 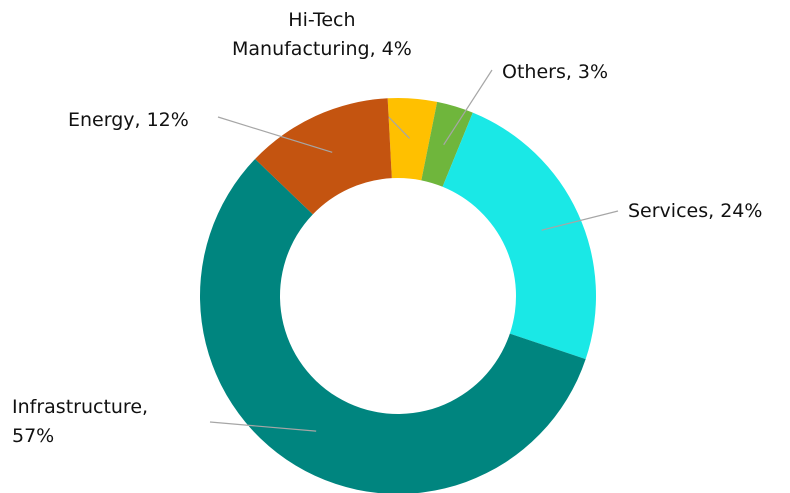 What do you see at coordinates (80, 421) in the screenshot?
I see `data-label: Infrastructure, 57%` at bounding box center [80, 421].